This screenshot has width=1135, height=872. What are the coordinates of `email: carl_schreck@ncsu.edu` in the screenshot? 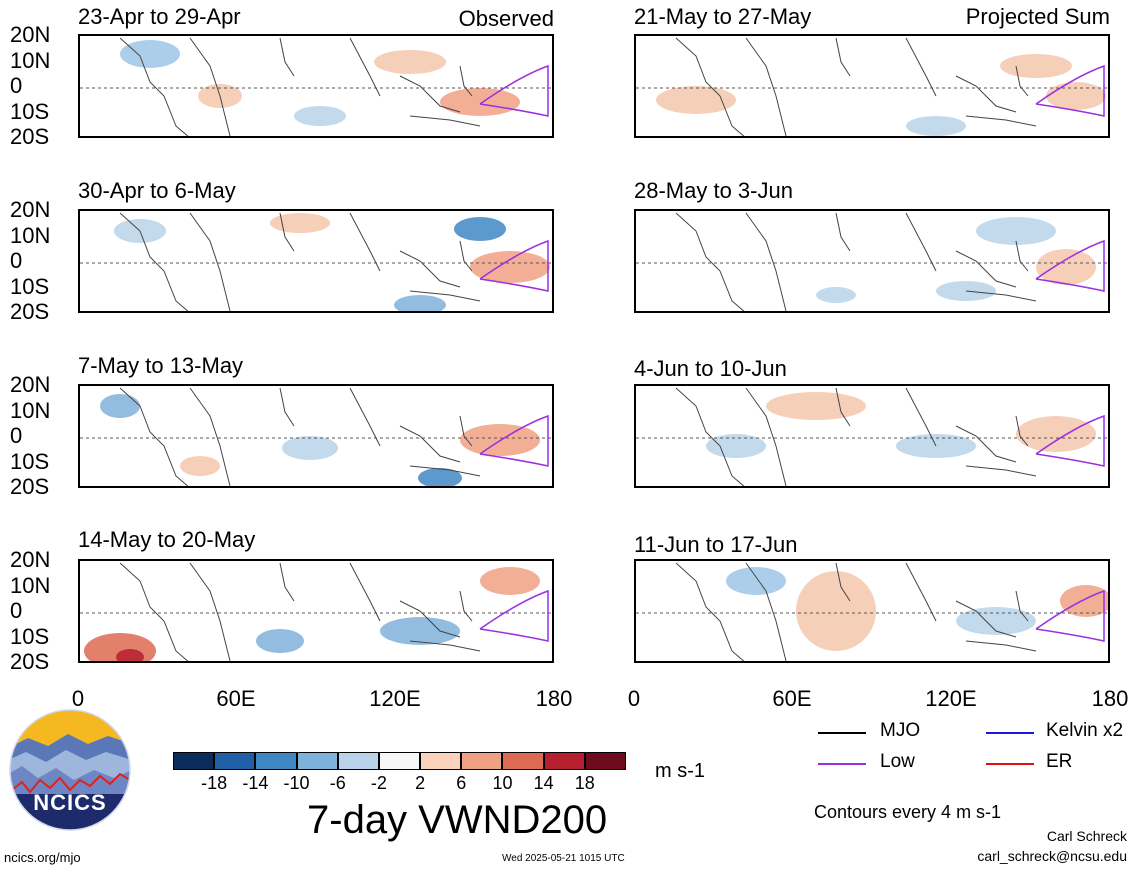 It's located at (1052, 856).